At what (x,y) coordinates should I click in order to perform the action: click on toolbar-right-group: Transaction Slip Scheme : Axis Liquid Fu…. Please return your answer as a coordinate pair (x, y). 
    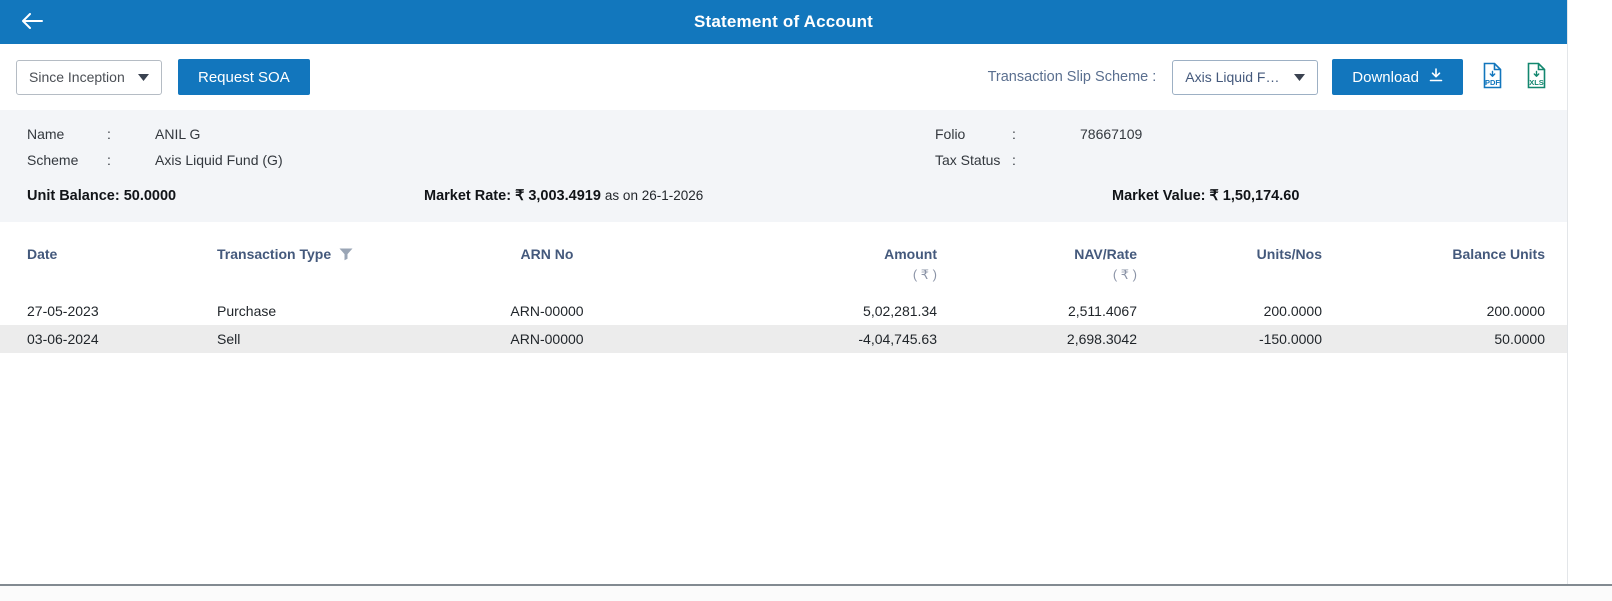
    Looking at the image, I should click on (1269, 77).